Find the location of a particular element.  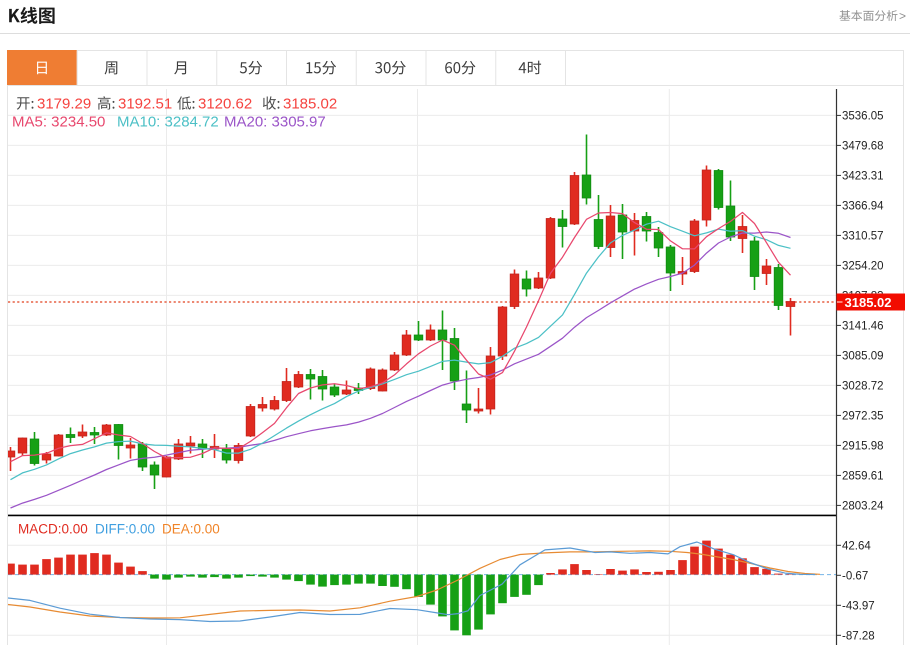

svg-text: 2972.35 is located at coordinates (863, 416).